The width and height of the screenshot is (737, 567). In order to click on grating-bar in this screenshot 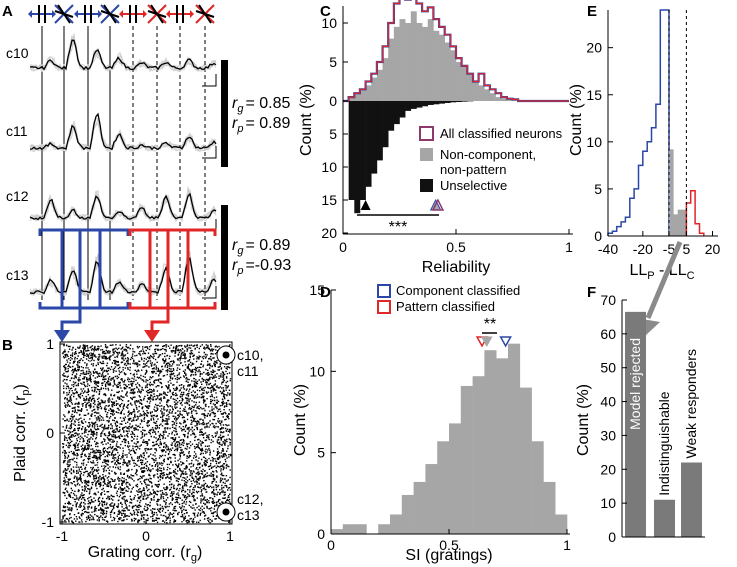, I will do `click(205, 14)`.